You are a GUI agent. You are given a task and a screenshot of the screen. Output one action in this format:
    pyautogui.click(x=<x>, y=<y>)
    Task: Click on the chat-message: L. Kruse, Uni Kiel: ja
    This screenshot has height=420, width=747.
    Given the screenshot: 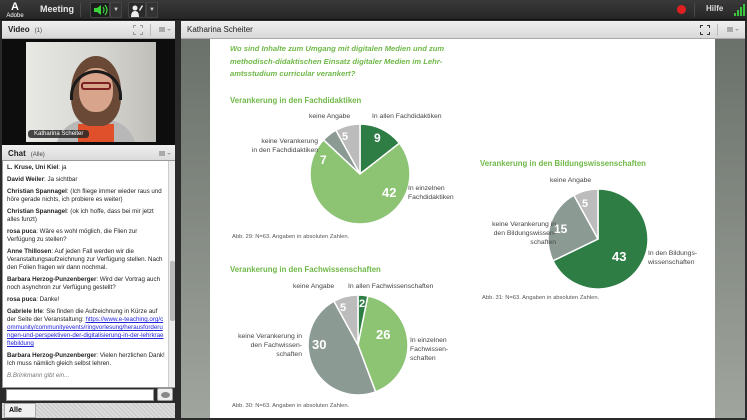 What is the action you would take?
    pyautogui.click(x=37, y=167)
    